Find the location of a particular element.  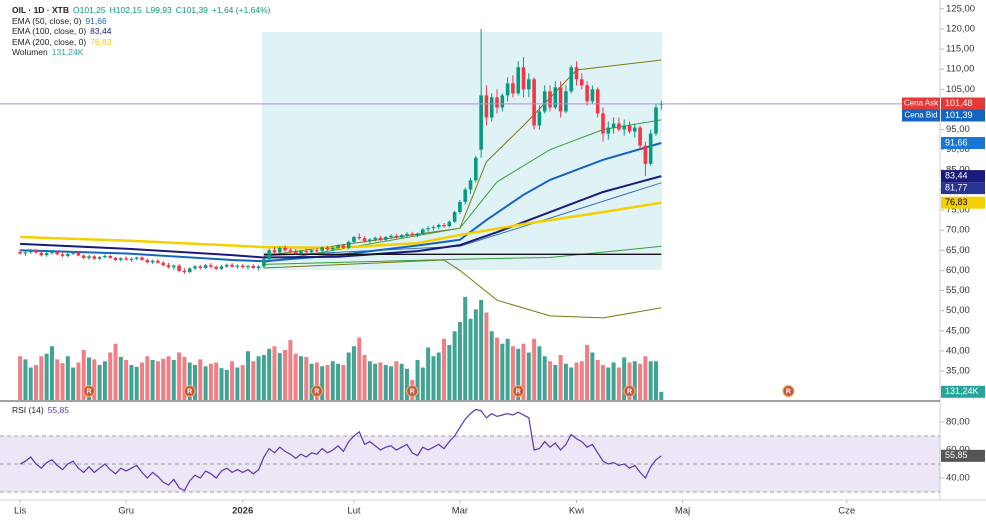

x-tick-label: Maj is located at coordinates (682, 511).